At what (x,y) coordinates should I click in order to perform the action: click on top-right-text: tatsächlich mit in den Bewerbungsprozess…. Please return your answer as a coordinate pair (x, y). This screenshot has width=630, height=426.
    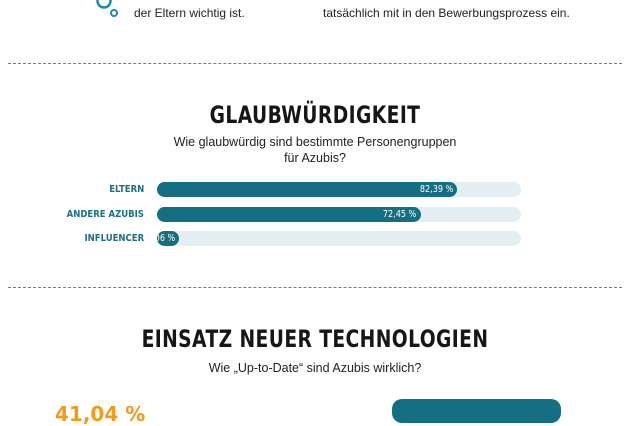
    Looking at the image, I should click on (446, 13).